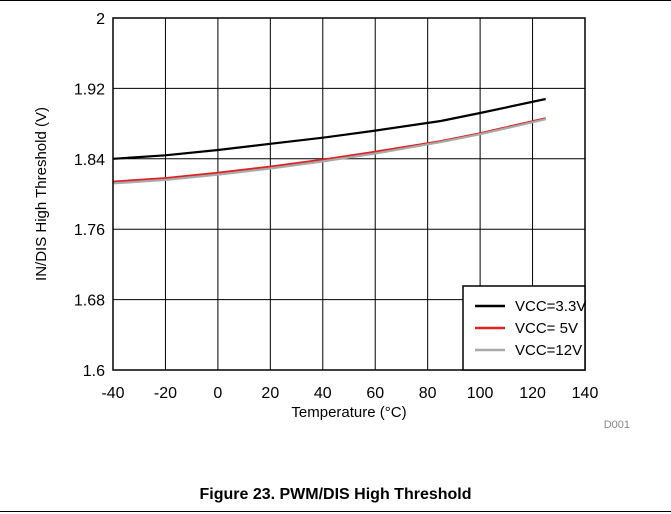 This screenshot has width=671, height=514. I want to click on y-tick-label: 1.84, so click(89, 160).